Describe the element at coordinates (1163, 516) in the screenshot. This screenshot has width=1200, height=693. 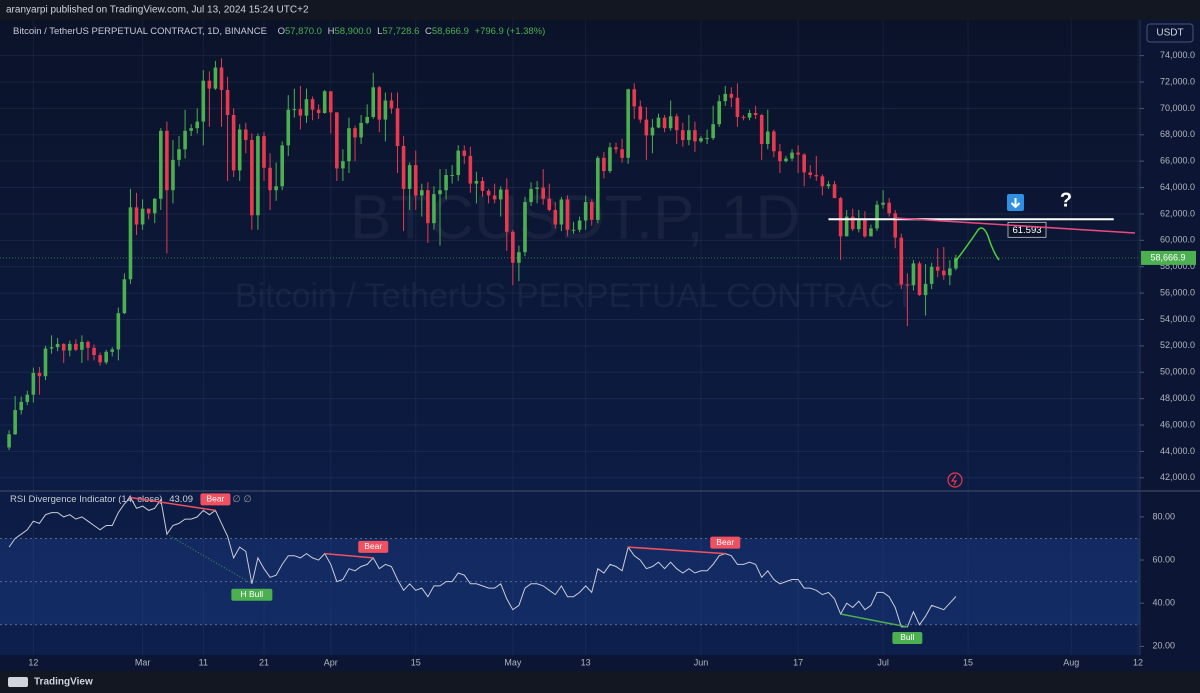
I see `y-tick-label: 80.00` at that location.